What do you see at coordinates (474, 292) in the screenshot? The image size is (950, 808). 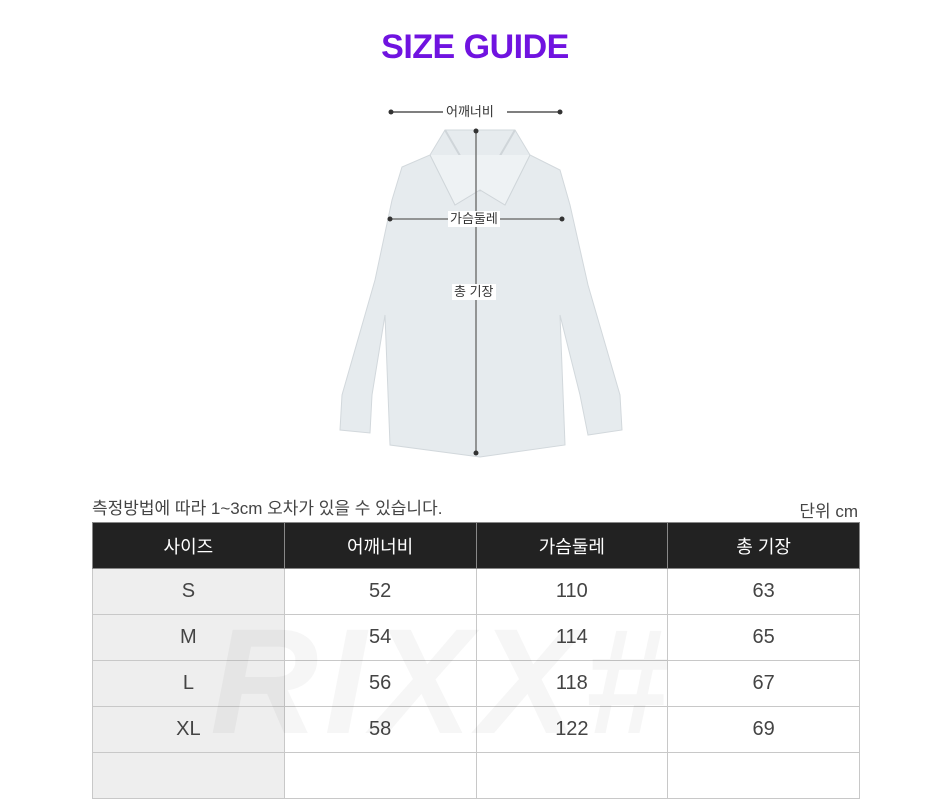 I see `total-length-label: 총 기장` at bounding box center [474, 292].